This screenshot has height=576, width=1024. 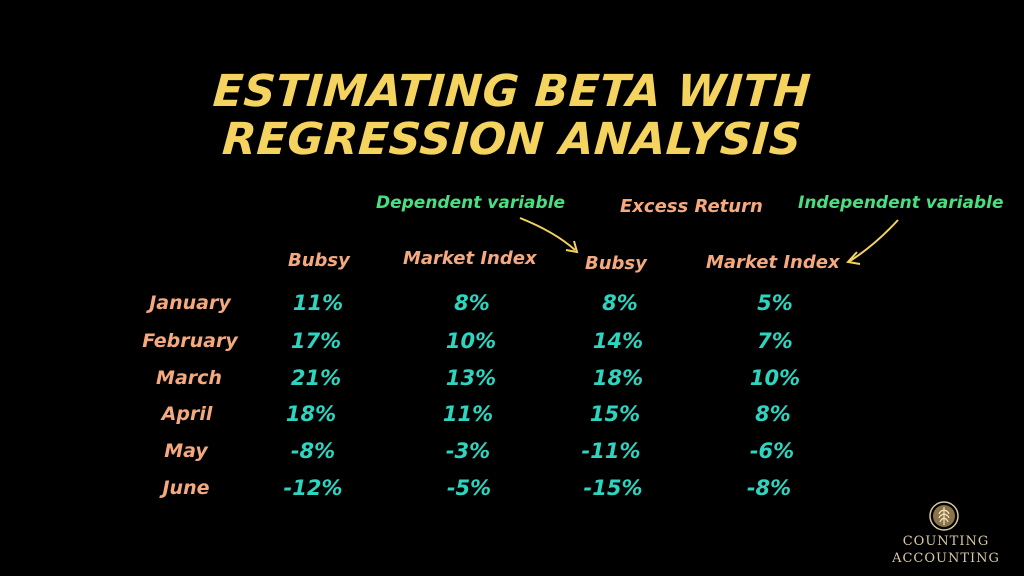 What do you see at coordinates (615, 414) in the screenshot?
I see `excess-bubsy-value: 15%` at bounding box center [615, 414].